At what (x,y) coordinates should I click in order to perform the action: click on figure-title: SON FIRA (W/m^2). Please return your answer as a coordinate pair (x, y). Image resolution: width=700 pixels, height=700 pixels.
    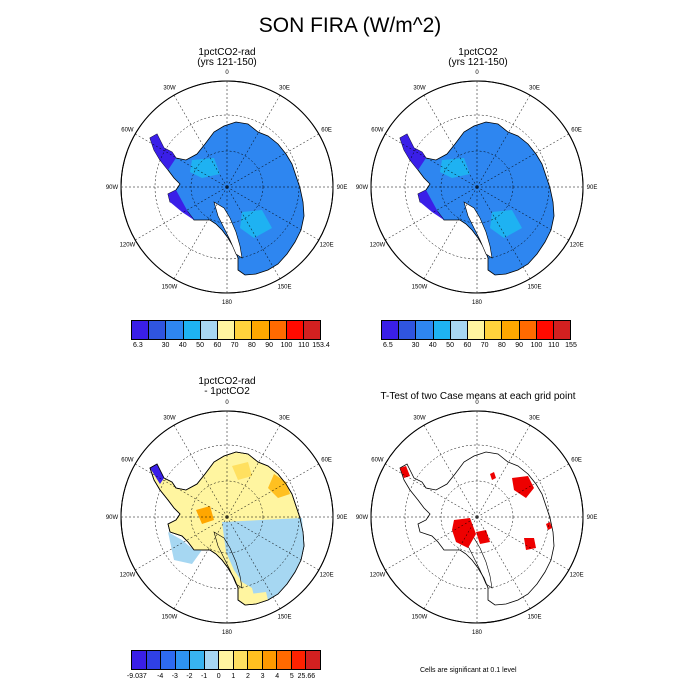
    Looking at the image, I should click on (350, 25).